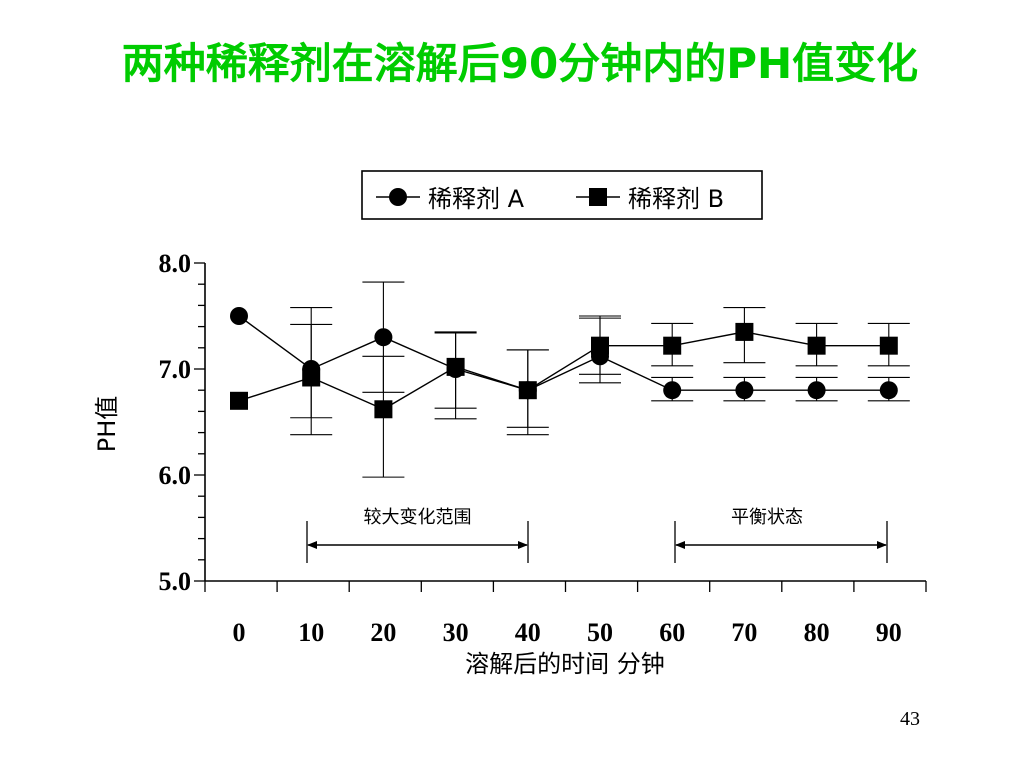  What do you see at coordinates (520, 63) in the screenshot?
I see `slide-title: 两种稀释剂在溶解后90分钟内的PH值变化` at bounding box center [520, 63].